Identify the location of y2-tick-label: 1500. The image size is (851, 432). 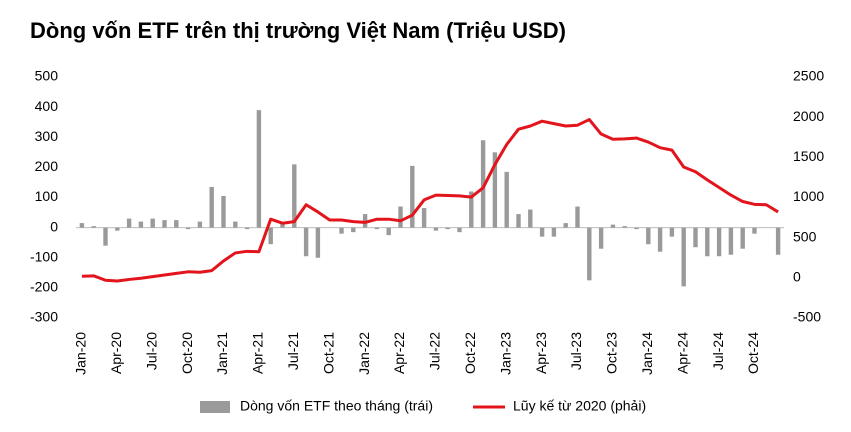
(808, 156).